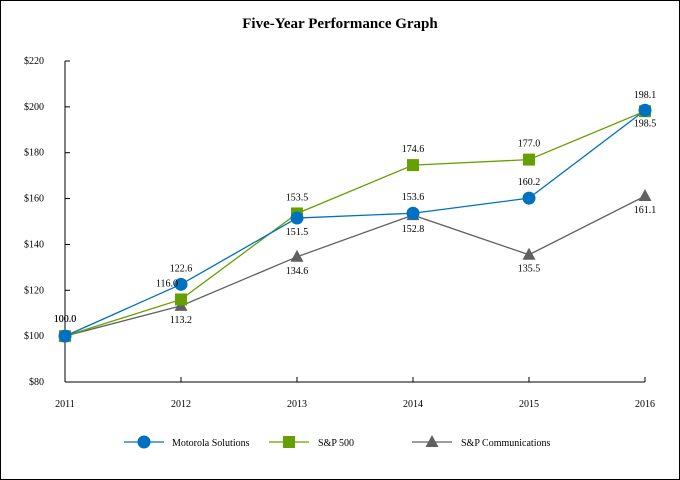 This screenshot has width=680, height=480. What do you see at coordinates (297, 271) in the screenshot?
I see `data-label-sandp-communications: 134.6` at bounding box center [297, 271].